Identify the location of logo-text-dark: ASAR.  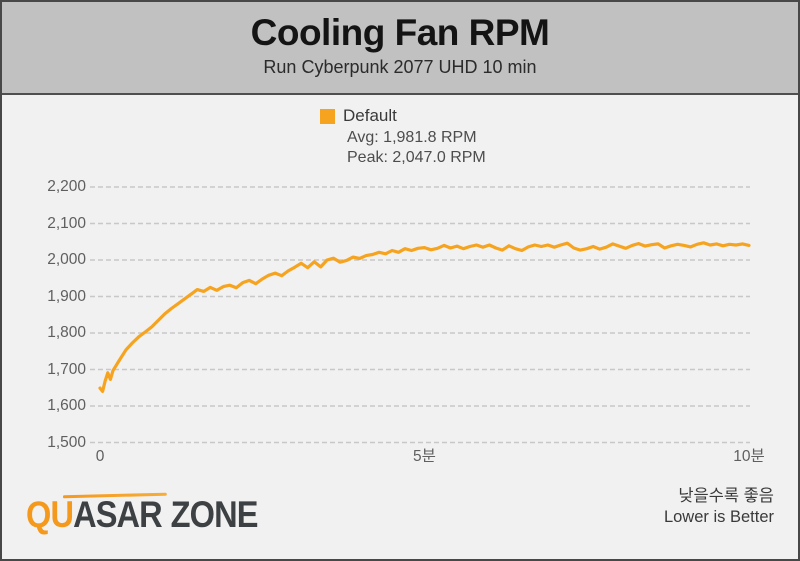
(118, 514).